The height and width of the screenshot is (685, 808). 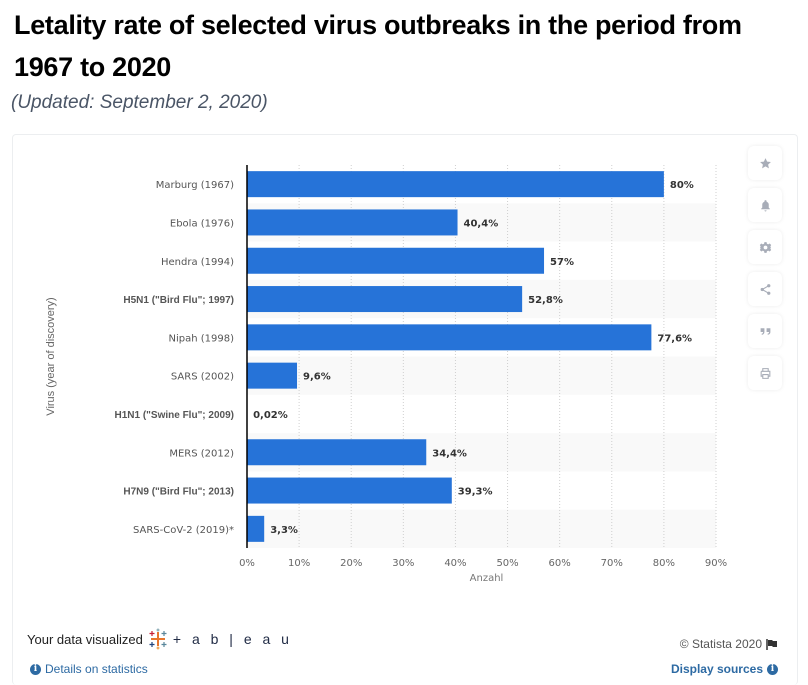 I want to click on x-tick-label: 20%, so click(x=351, y=563).